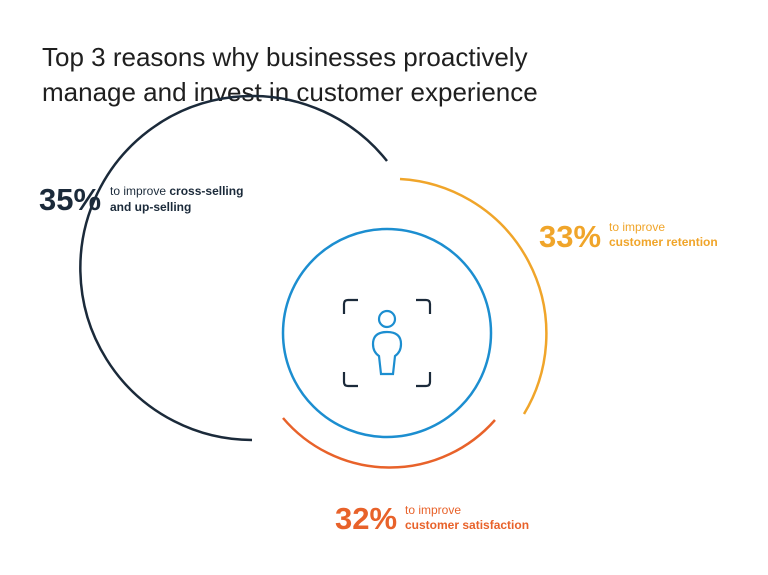 This screenshot has height=575, width=768. Describe the element at coordinates (138, 191) in the screenshot. I see `reason-text: to improve` at that location.